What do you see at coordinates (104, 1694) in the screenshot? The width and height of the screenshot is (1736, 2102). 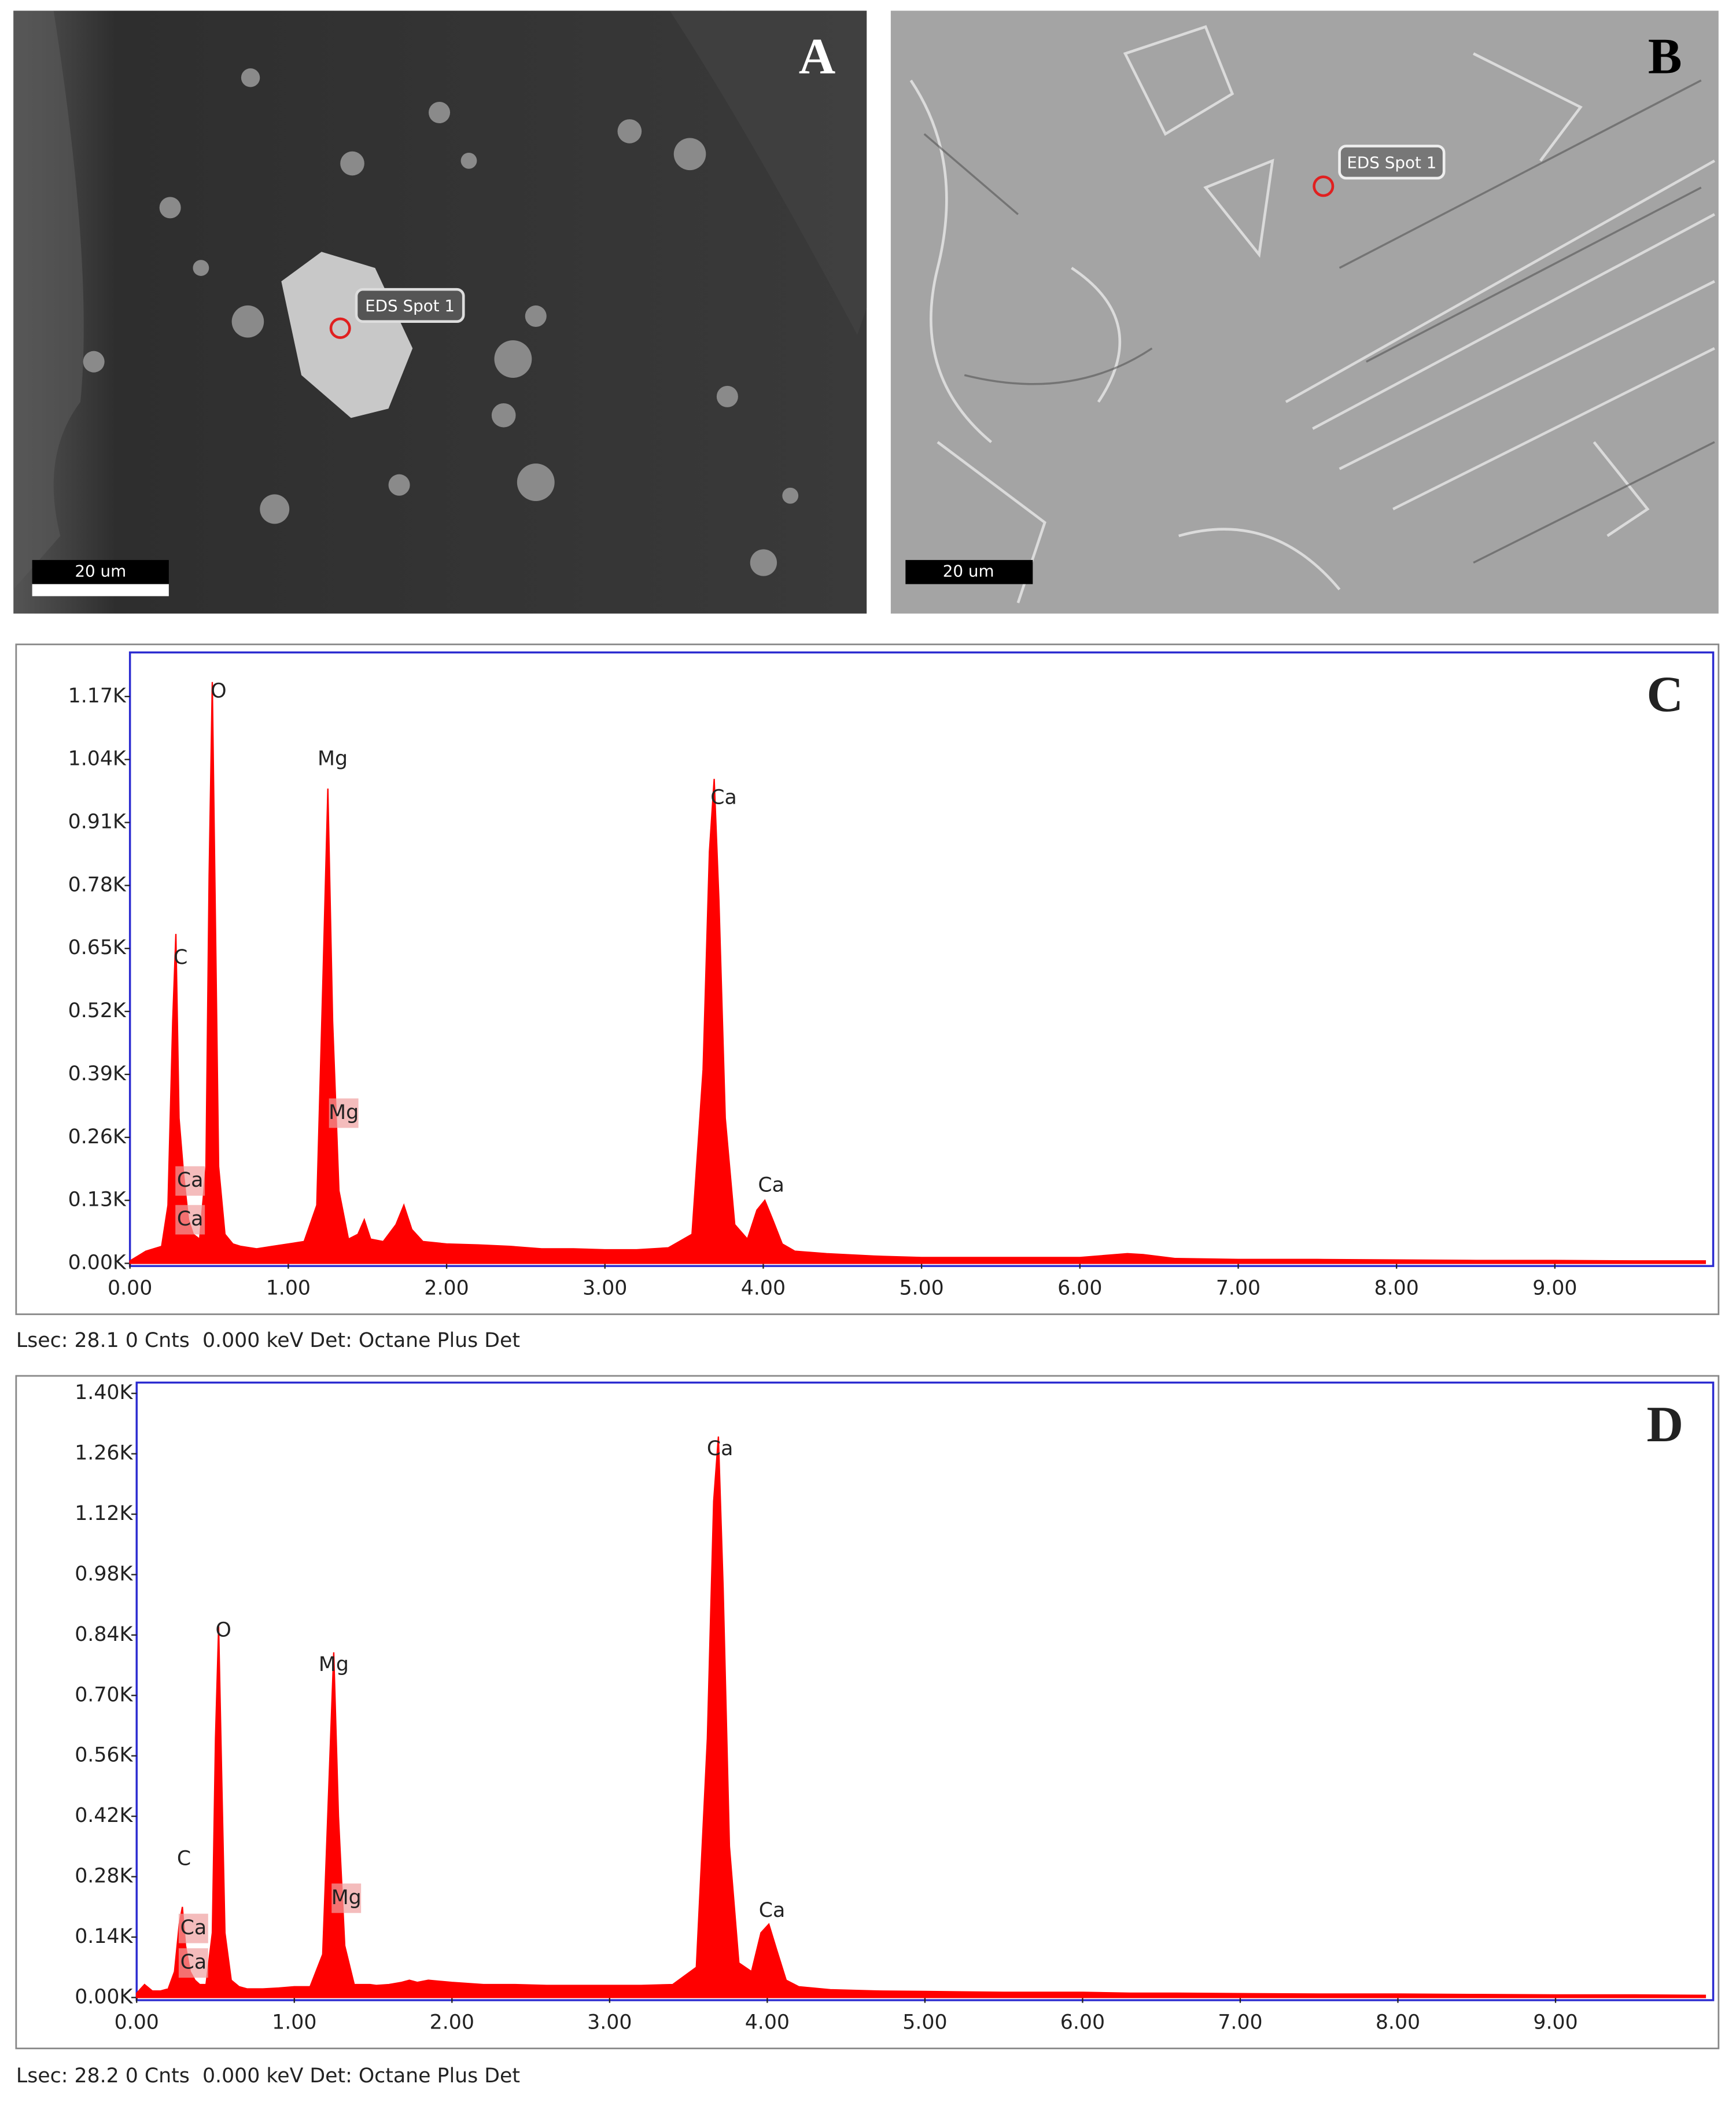 I see `y-tick-label: 0.70K` at bounding box center [104, 1694].